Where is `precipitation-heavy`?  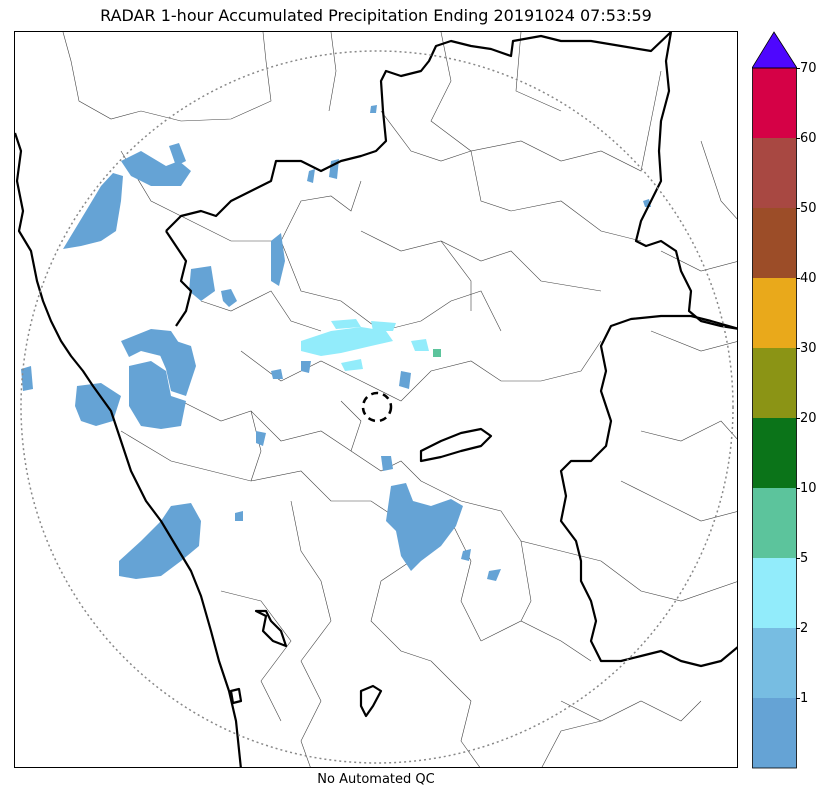 precipitation-heavy is located at coordinates (437, 353).